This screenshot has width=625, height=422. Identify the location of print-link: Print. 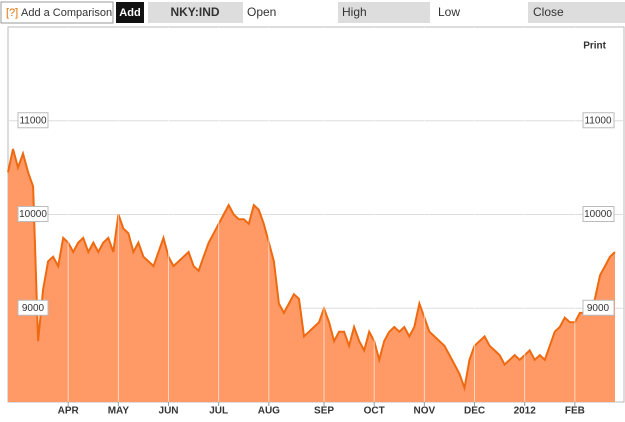
(594, 46).